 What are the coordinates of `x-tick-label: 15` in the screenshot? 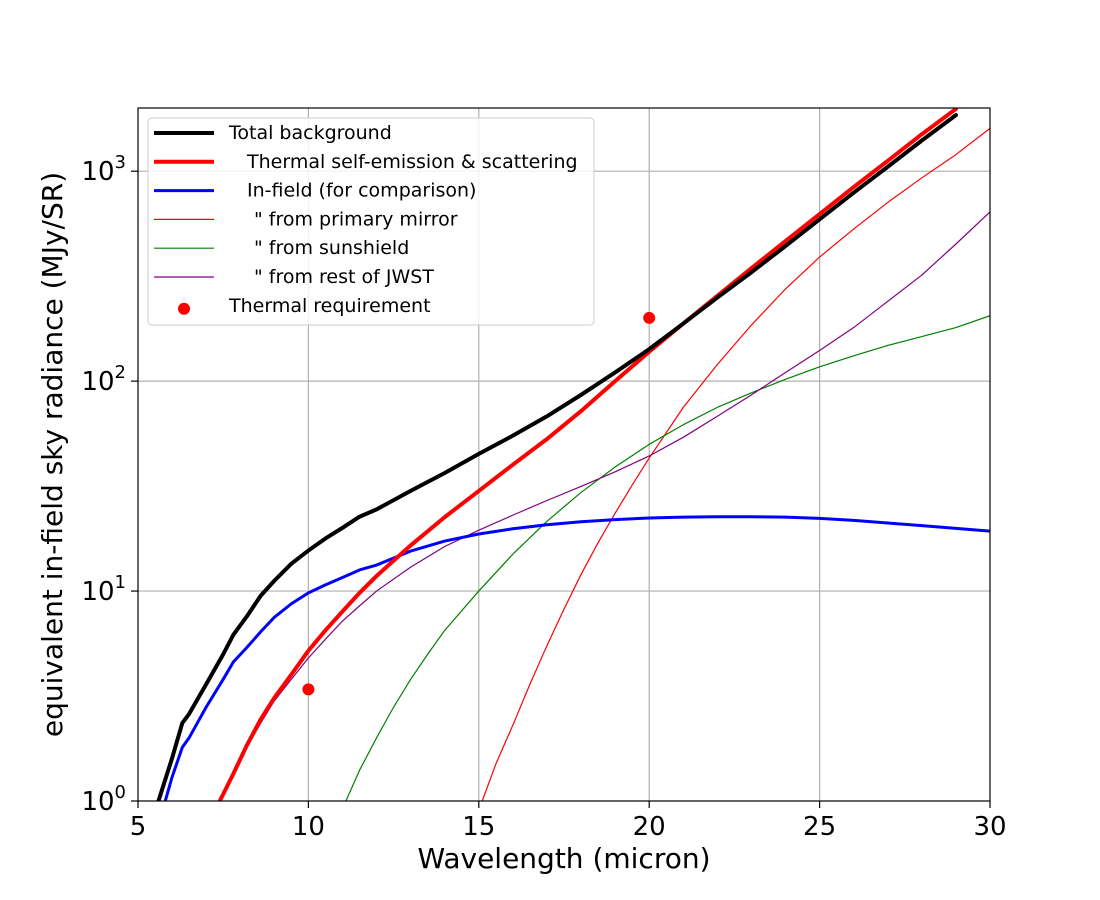 It's located at (478, 827).